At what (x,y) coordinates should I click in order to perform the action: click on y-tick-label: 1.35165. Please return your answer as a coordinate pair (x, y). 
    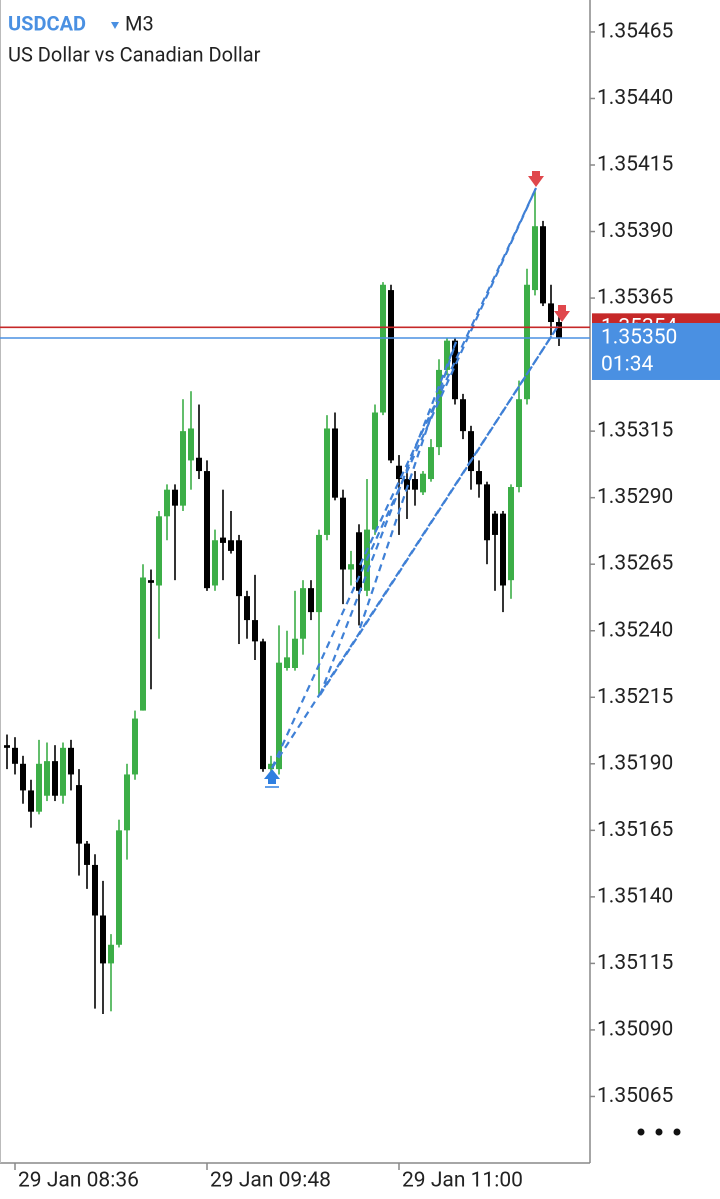
    Looking at the image, I should click on (635, 830).